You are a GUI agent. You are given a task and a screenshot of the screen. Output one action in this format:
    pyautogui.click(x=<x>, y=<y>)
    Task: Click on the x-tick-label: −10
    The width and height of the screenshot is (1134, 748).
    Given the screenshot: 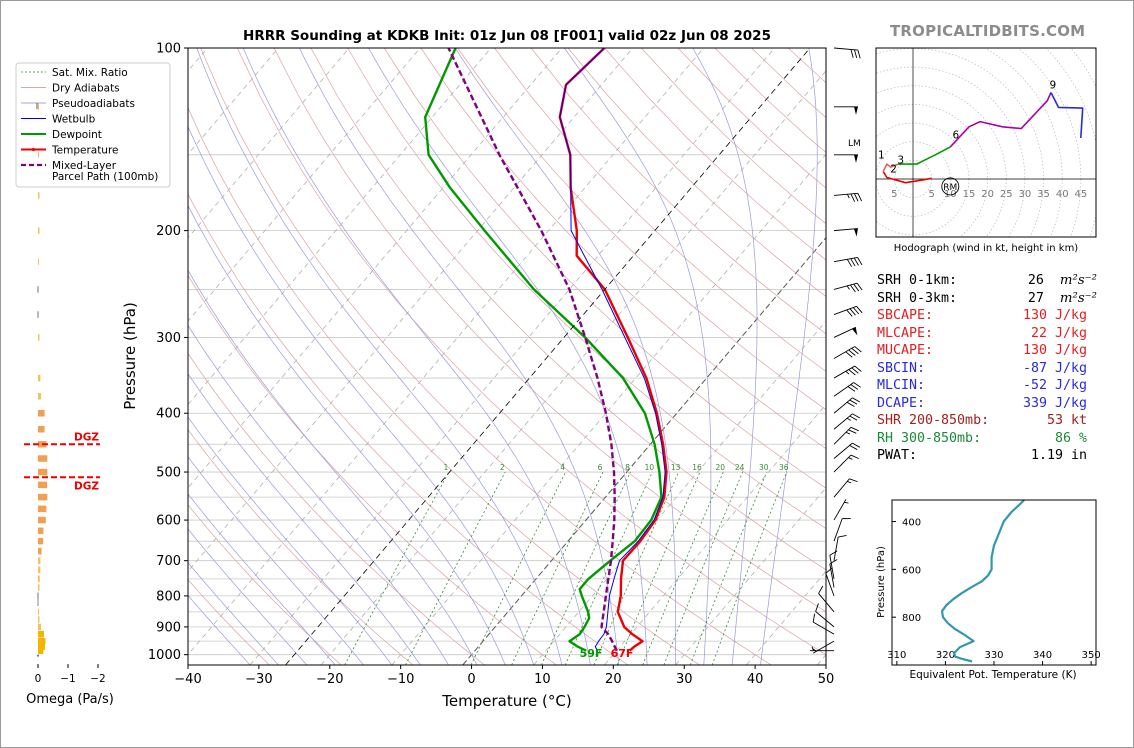 What is the action you would take?
    pyautogui.click(x=400, y=679)
    